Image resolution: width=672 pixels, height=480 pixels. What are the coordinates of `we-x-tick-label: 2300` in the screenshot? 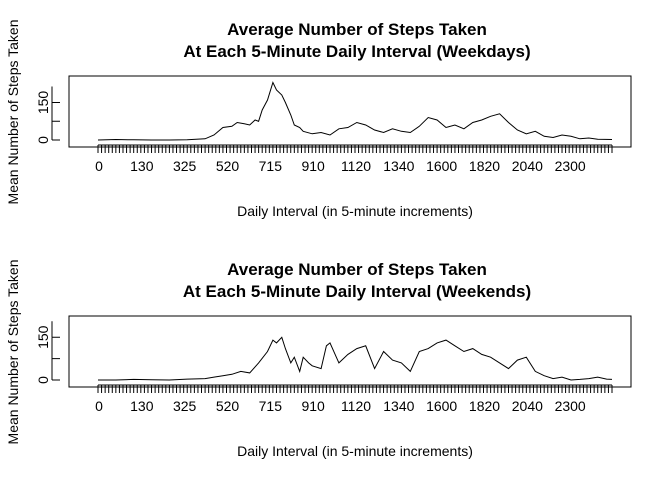 It's located at (570, 406).